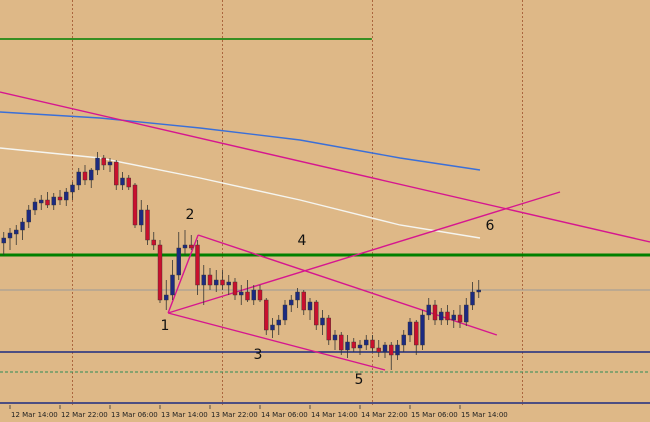 This screenshot has width=650, height=422. What do you see at coordinates (240, 141) in the screenshot?
I see `moving-average` at bounding box center [240, 141].